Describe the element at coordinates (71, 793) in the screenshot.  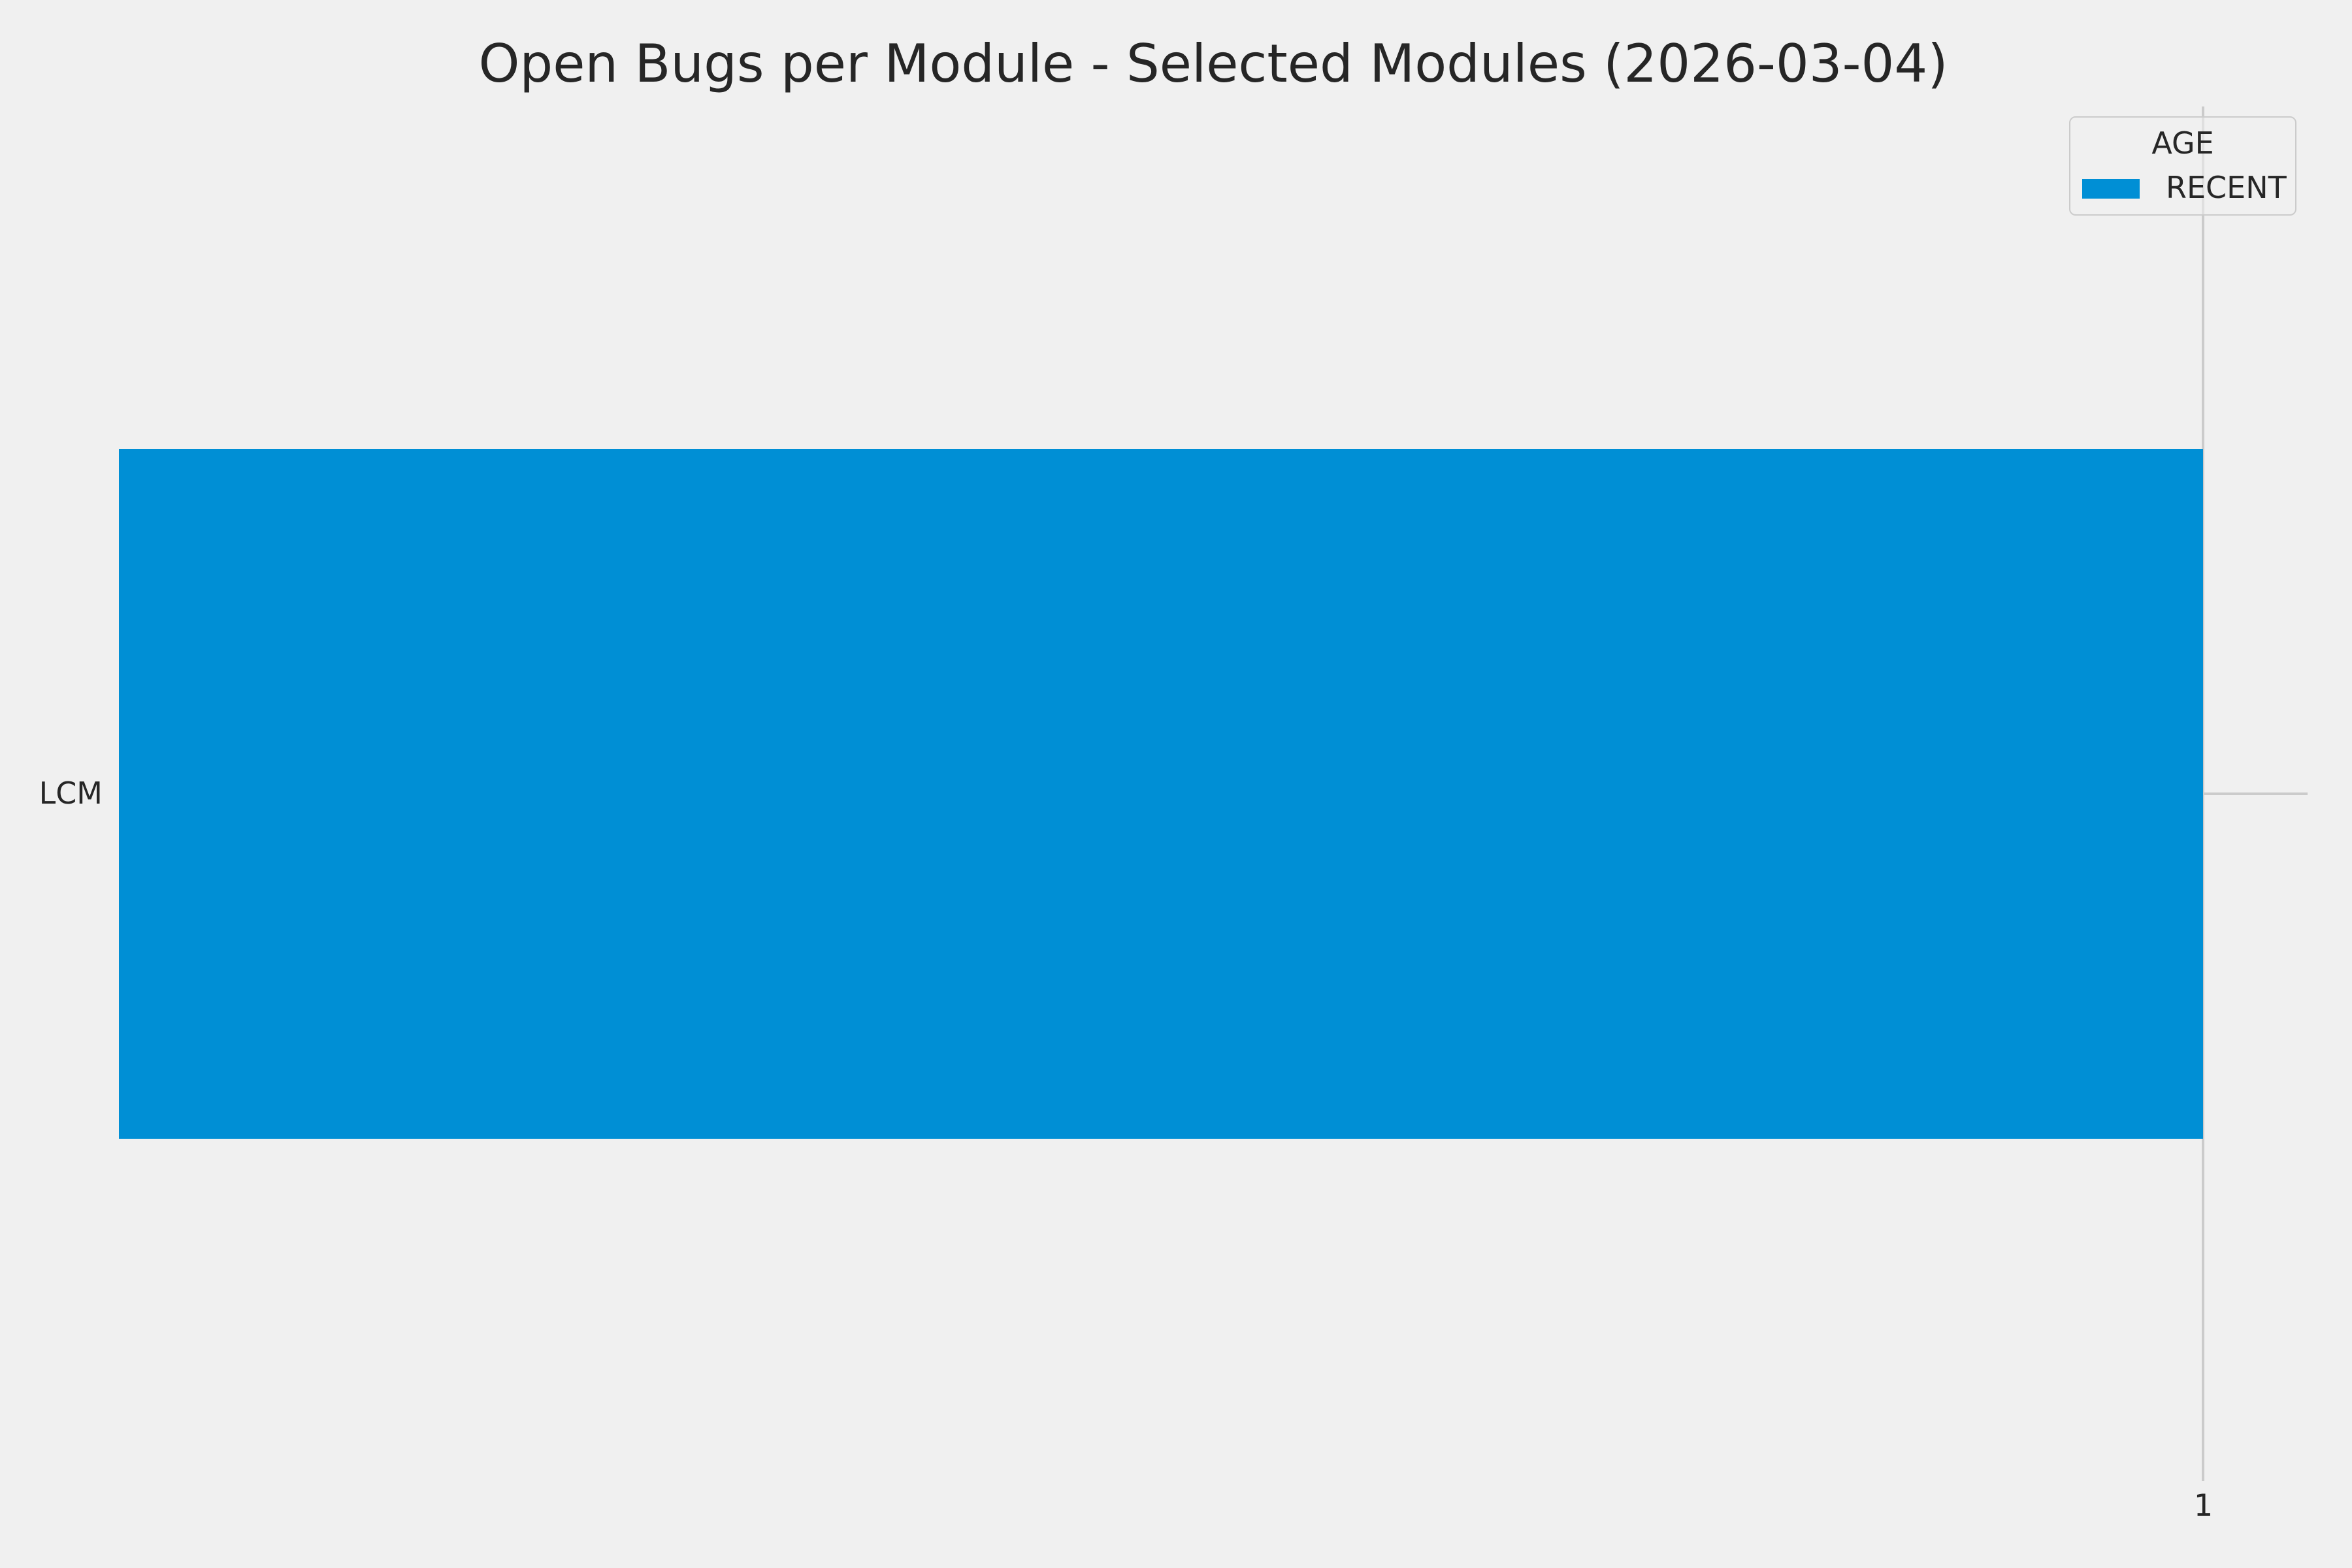
I see `y-tick-label-lcm: LCM` at that location.